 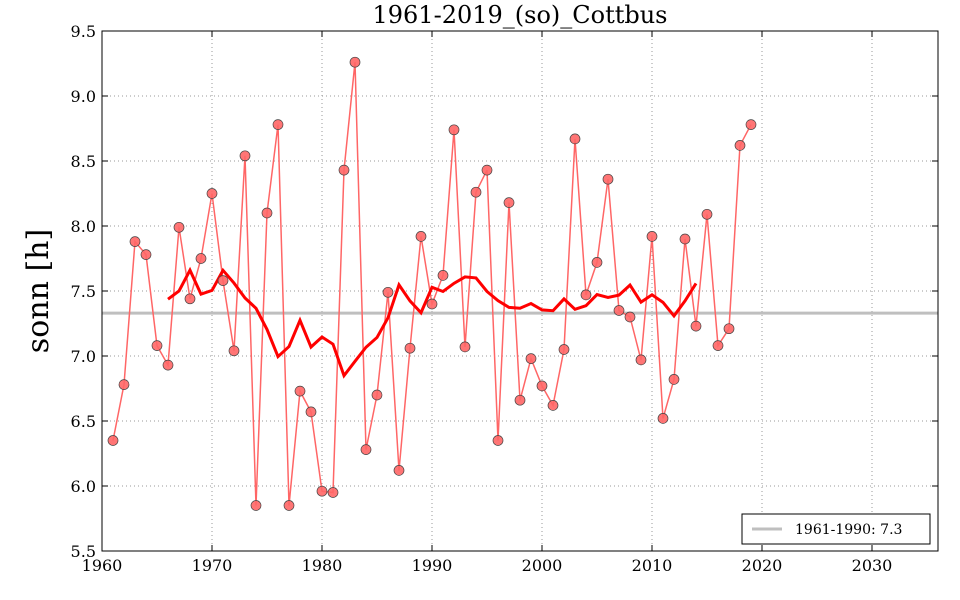 I want to click on y-tick-label: 7.0, so click(x=83, y=356).